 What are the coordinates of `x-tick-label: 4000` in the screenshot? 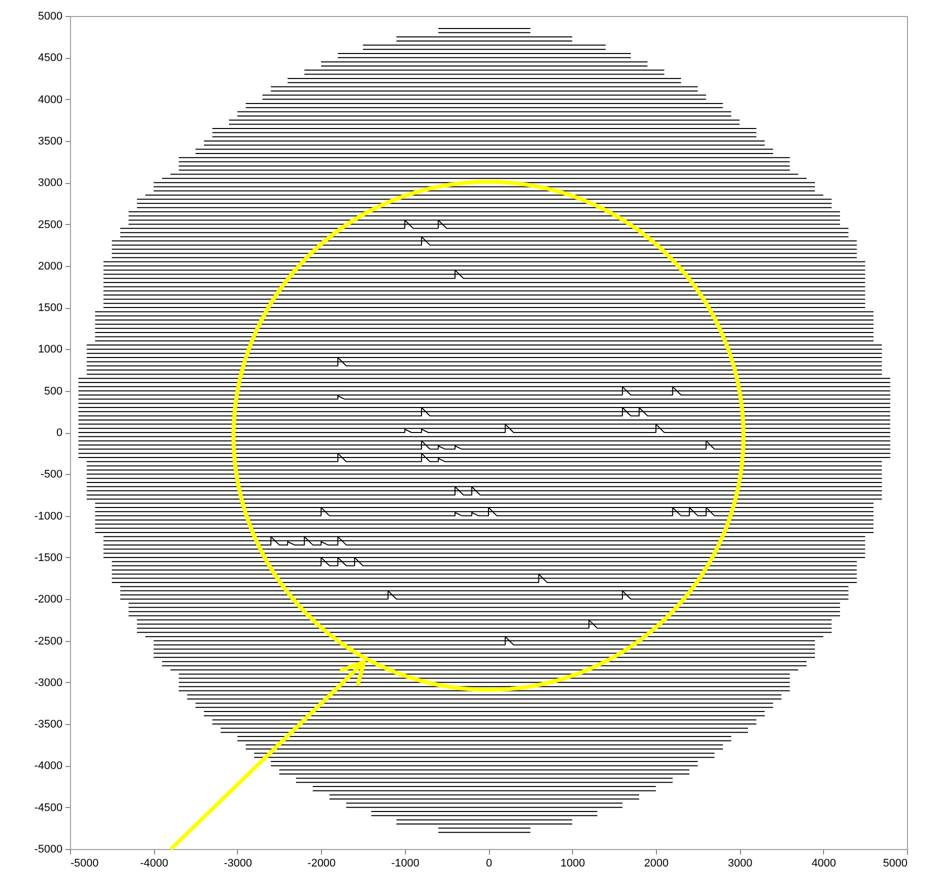 It's located at (824, 864).